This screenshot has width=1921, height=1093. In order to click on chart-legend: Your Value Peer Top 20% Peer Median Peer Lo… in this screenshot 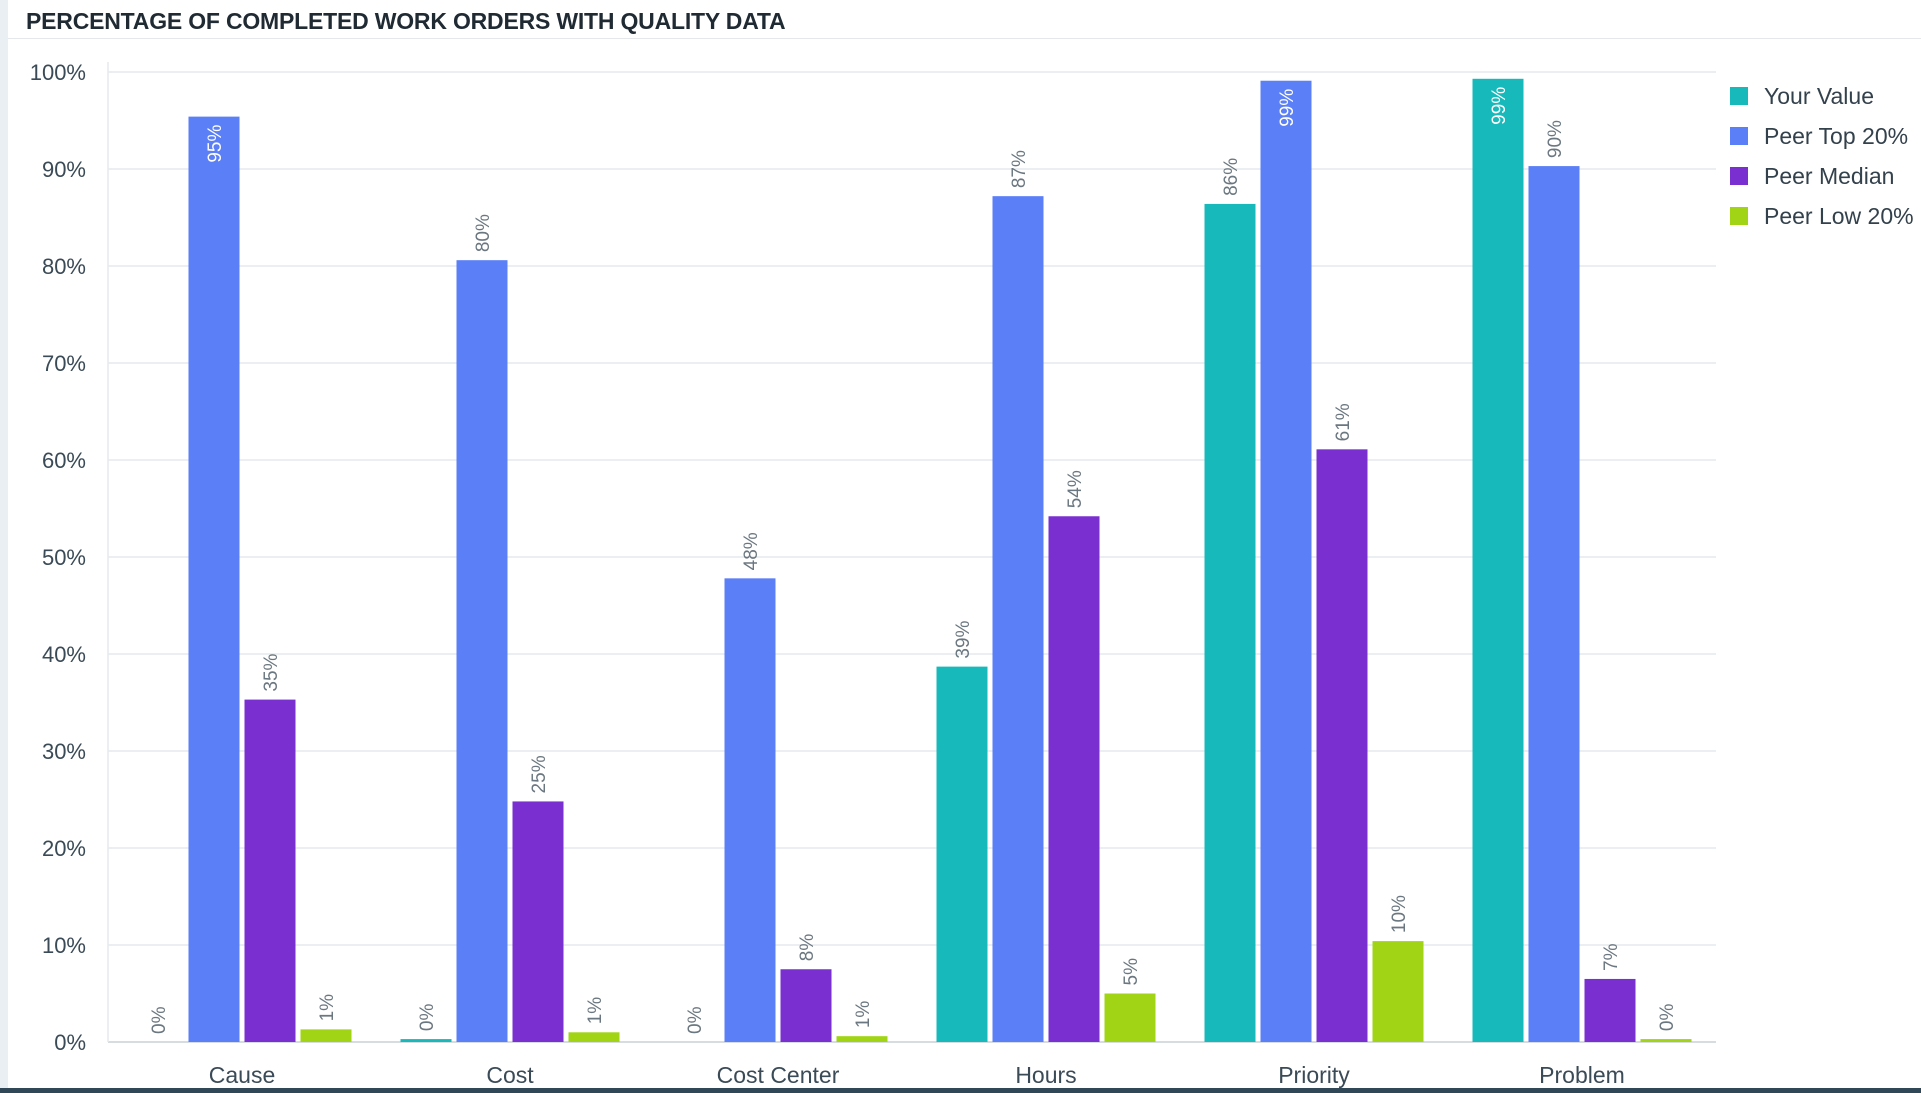, I will do `click(1822, 156)`.